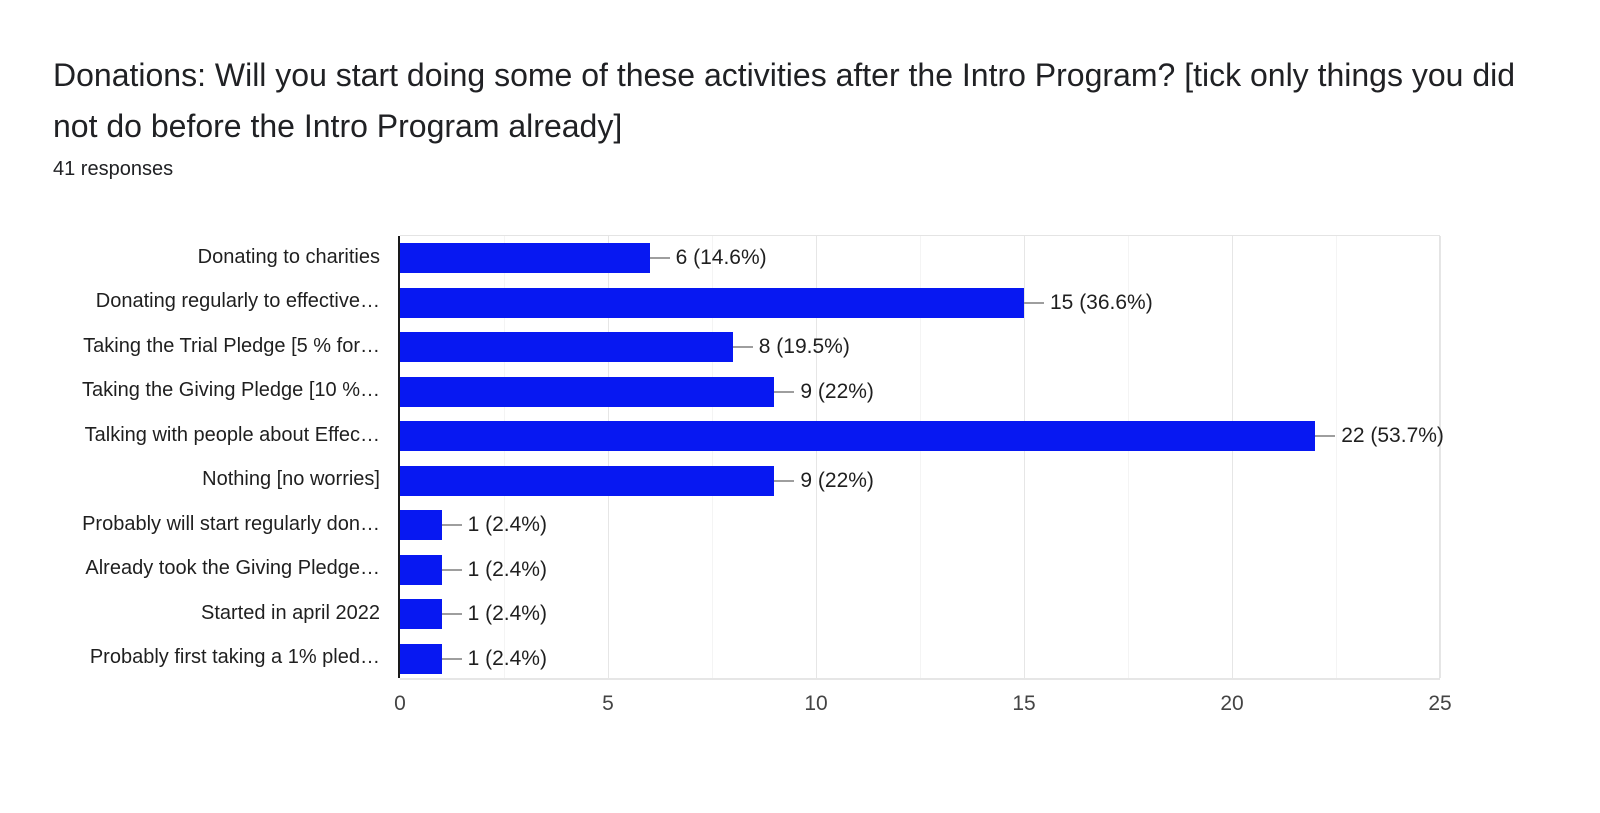 This screenshot has height=813, width=1600. Describe the element at coordinates (113, 169) in the screenshot. I see `responses-count: 41 responses` at that location.